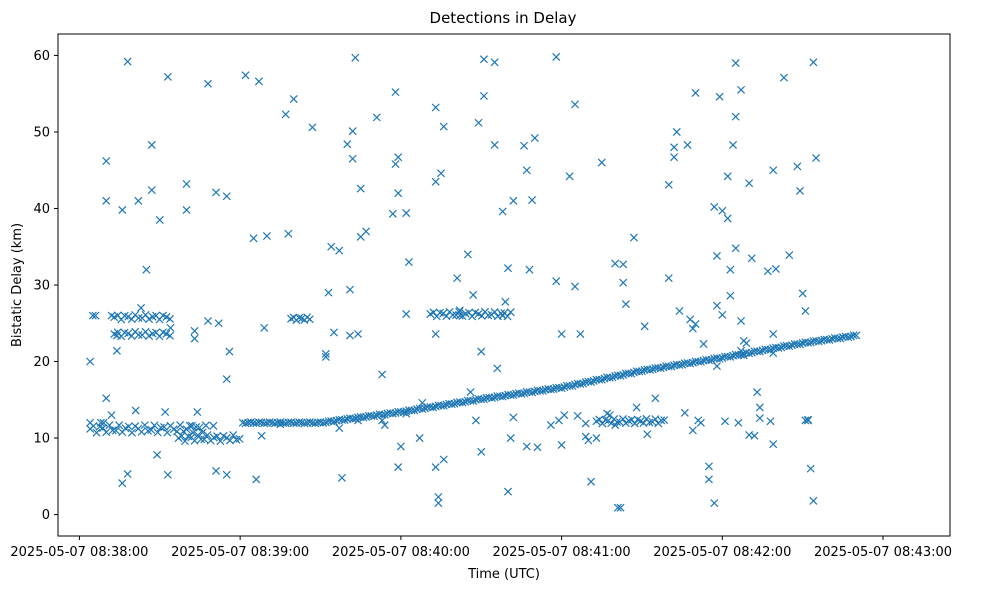  What do you see at coordinates (17, 285) in the screenshot?
I see `y-axis-label: Bistatic Delay (km)` at bounding box center [17, 285].